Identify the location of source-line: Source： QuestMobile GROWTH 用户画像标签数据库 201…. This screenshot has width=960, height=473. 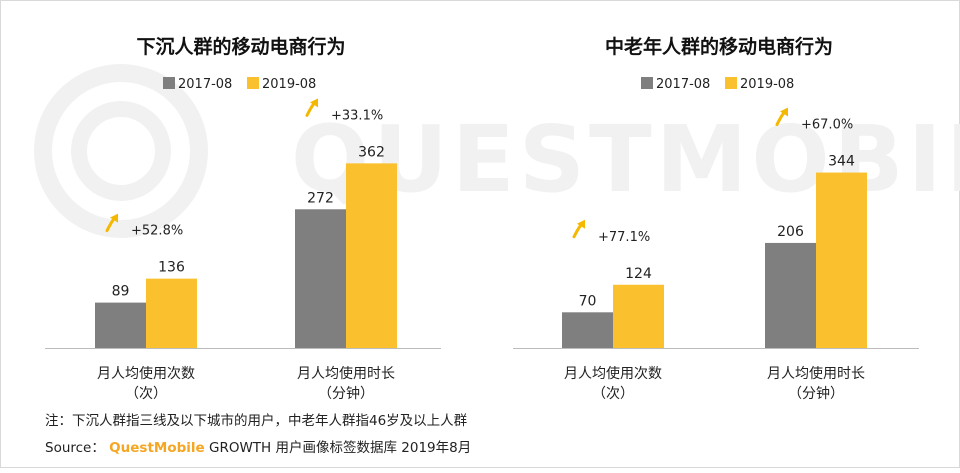
(258, 446).